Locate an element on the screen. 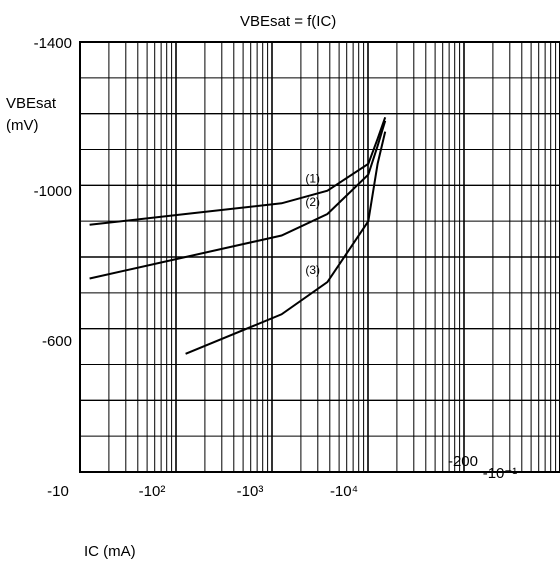  y-axis-label-line2: (mV) is located at coordinates (22, 125).